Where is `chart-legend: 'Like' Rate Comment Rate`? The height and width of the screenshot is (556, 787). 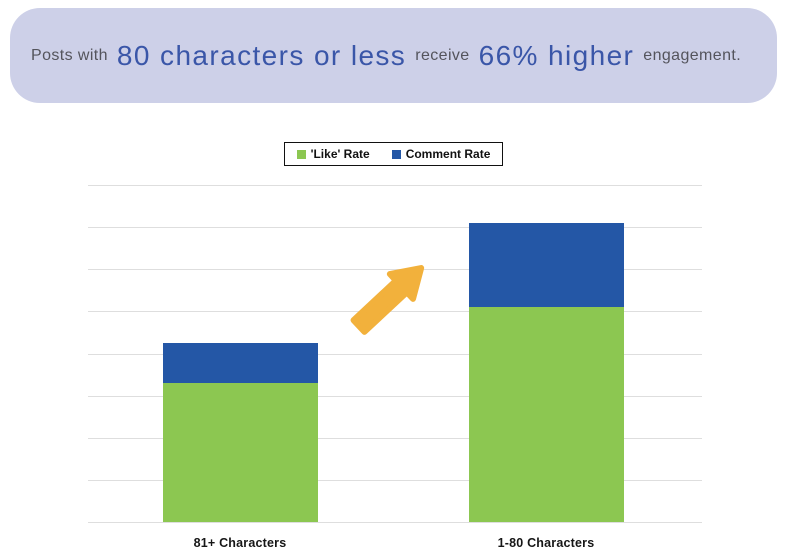
chart-legend: 'Like' Rate Comment Rate is located at coordinates (393, 154).